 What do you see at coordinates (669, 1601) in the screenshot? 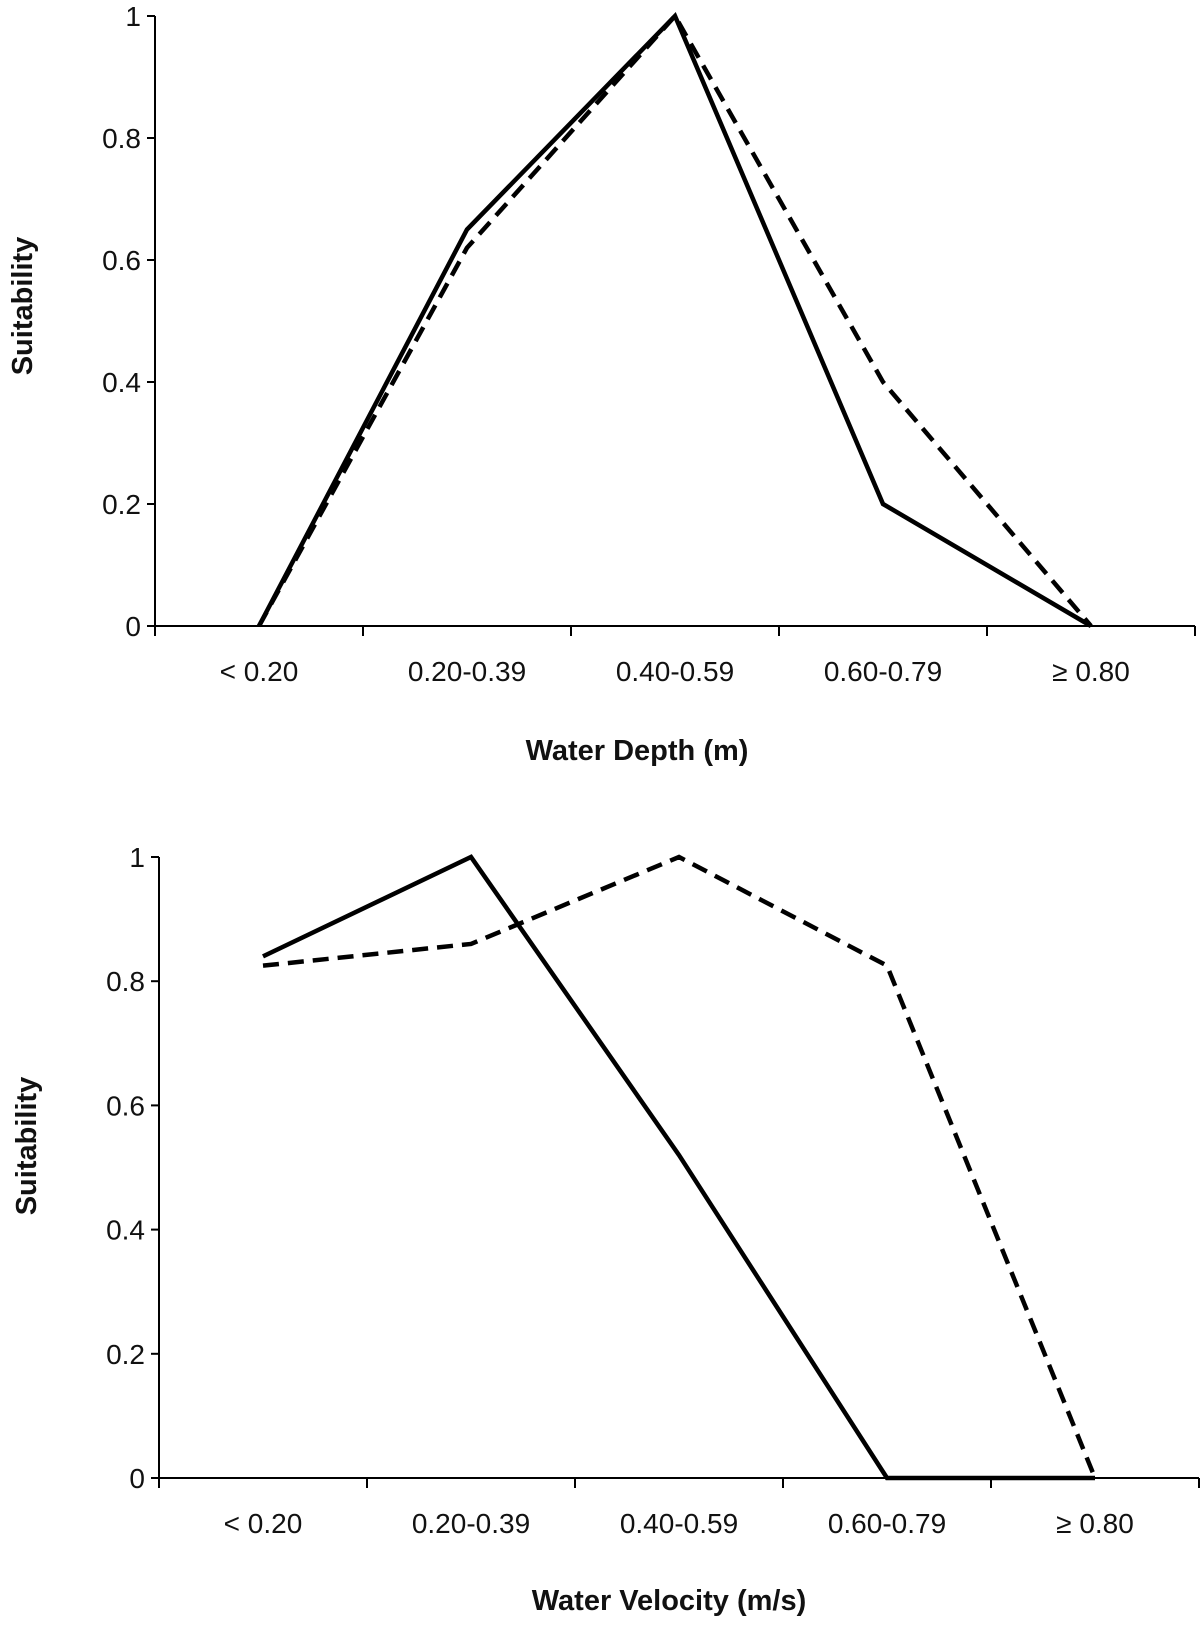
I see `velocity-chart-x-axis-title: Water Velocity (m/s)` at bounding box center [669, 1601].